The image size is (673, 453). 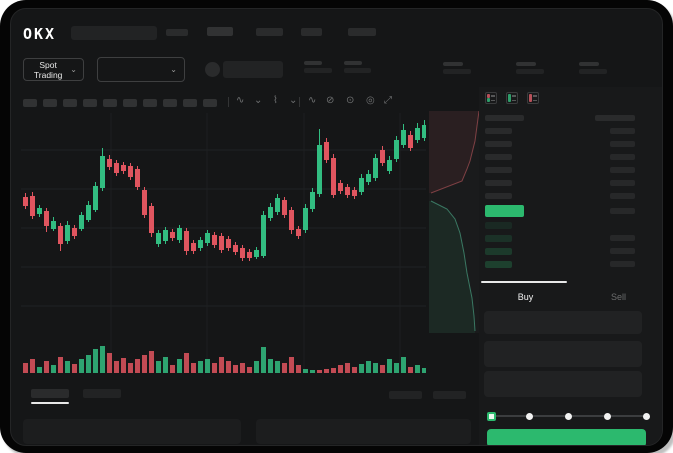 What do you see at coordinates (114, 33) in the screenshot?
I see `search-input` at bounding box center [114, 33].